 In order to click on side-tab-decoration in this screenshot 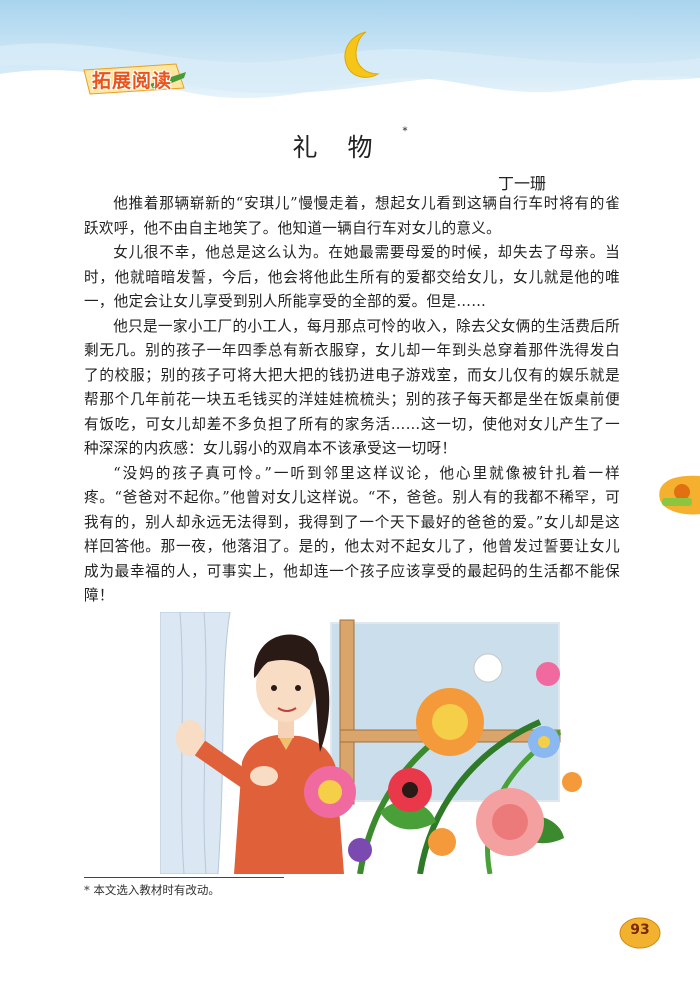, I will do `click(679, 495)`.